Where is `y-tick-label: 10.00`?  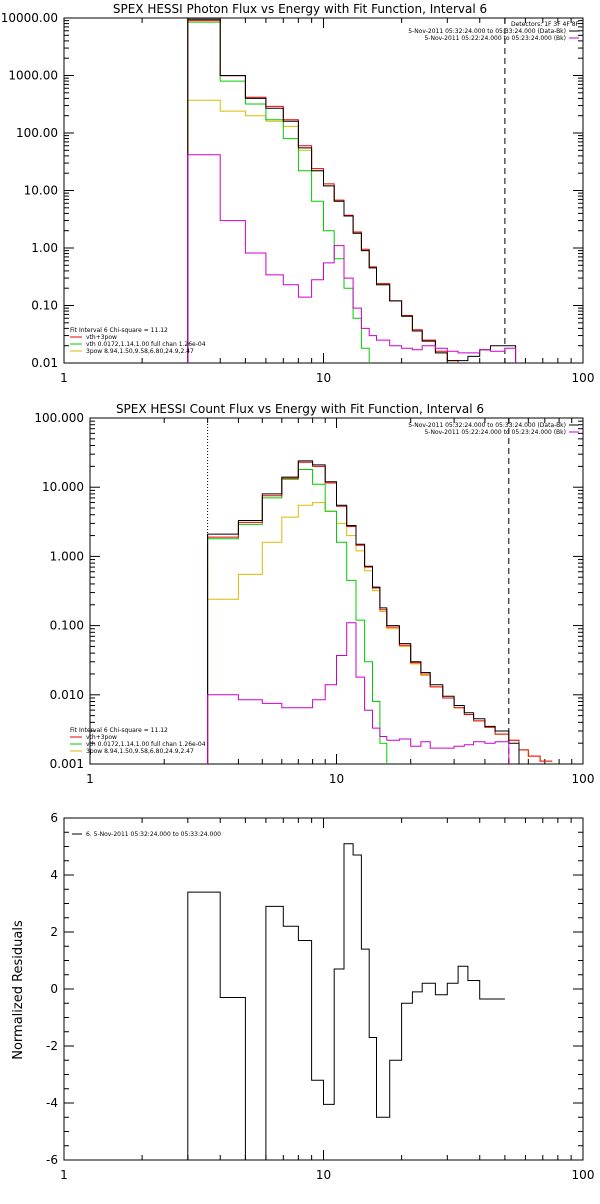 y-tick-label: 10.00 is located at coordinates (41, 191).